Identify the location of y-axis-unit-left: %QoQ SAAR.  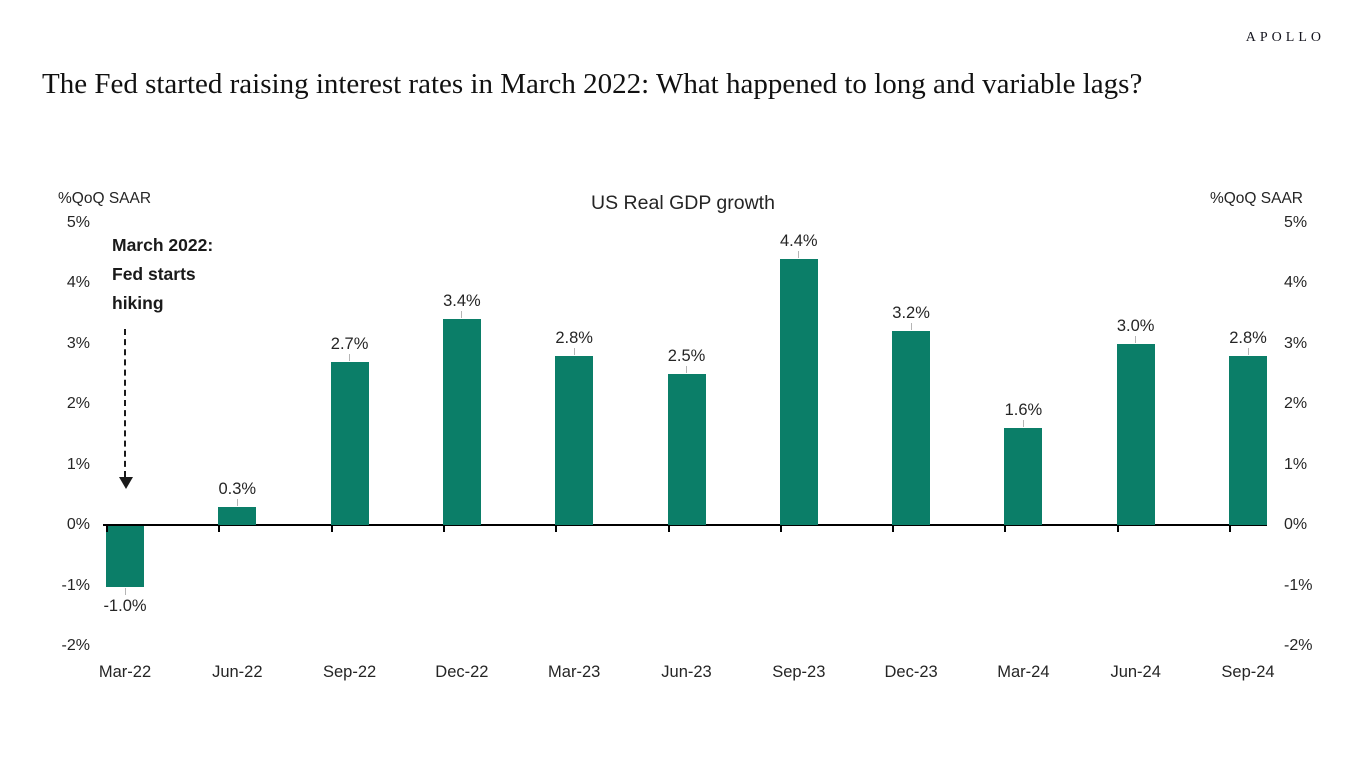
(105, 198).